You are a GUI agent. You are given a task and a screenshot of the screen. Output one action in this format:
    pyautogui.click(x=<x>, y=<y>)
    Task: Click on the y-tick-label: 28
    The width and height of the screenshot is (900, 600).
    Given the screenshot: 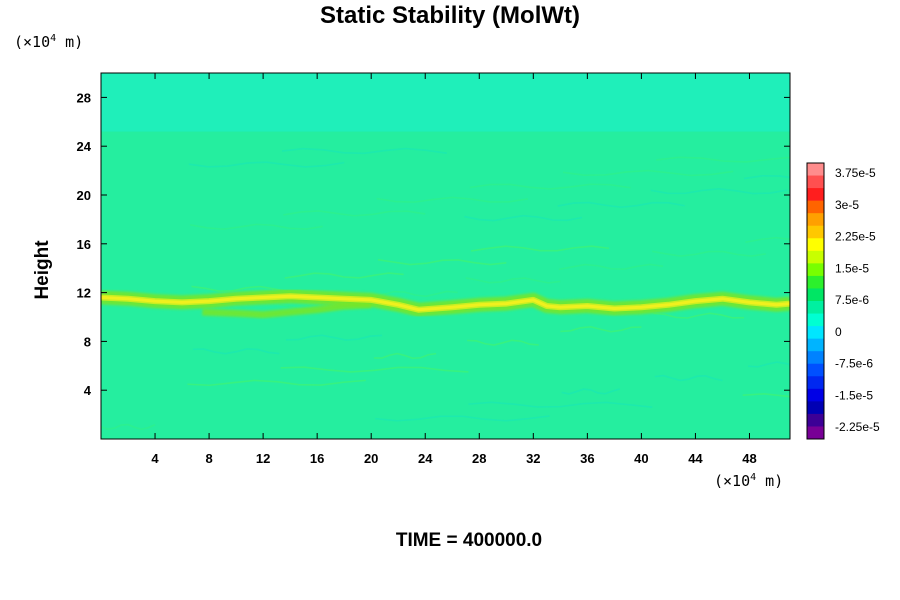 What is the action you would take?
    pyautogui.click(x=84, y=97)
    